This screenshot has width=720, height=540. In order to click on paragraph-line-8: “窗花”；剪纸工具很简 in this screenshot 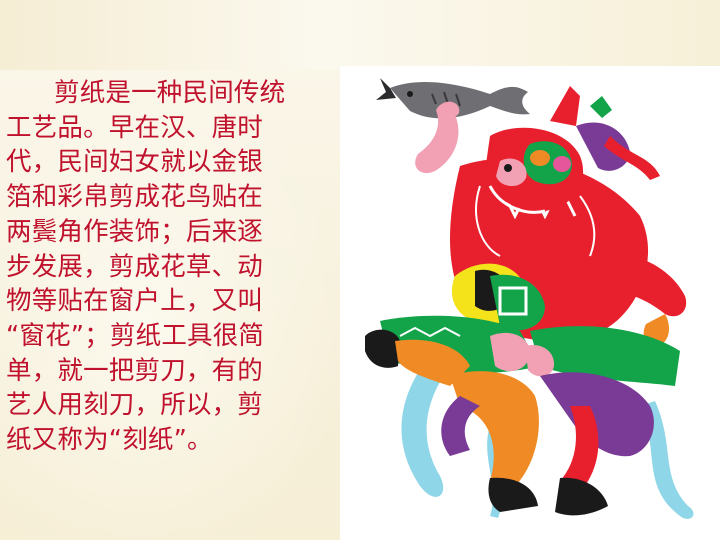, I will do `click(135, 335)`.